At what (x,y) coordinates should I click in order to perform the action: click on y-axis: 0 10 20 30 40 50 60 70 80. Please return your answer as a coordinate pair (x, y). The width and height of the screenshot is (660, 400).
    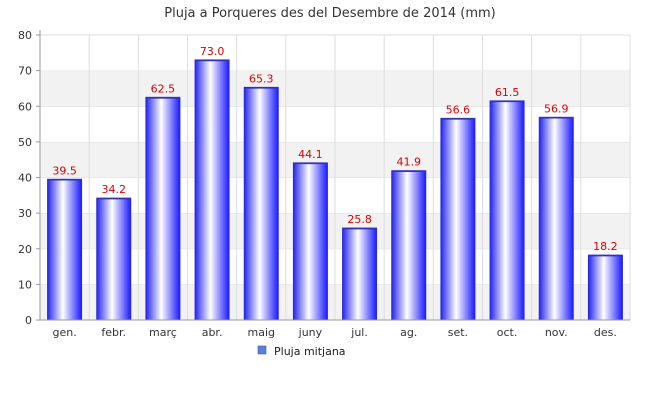
    Looking at the image, I should click on (29, 178).